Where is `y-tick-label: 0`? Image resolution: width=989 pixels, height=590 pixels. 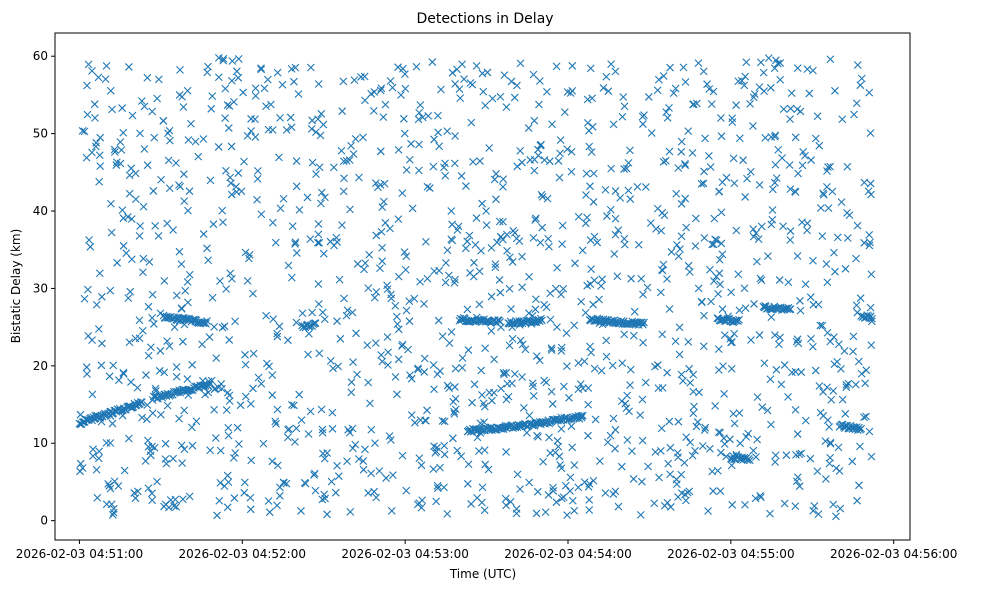
y-tick-label: 0 is located at coordinates (44, 521).